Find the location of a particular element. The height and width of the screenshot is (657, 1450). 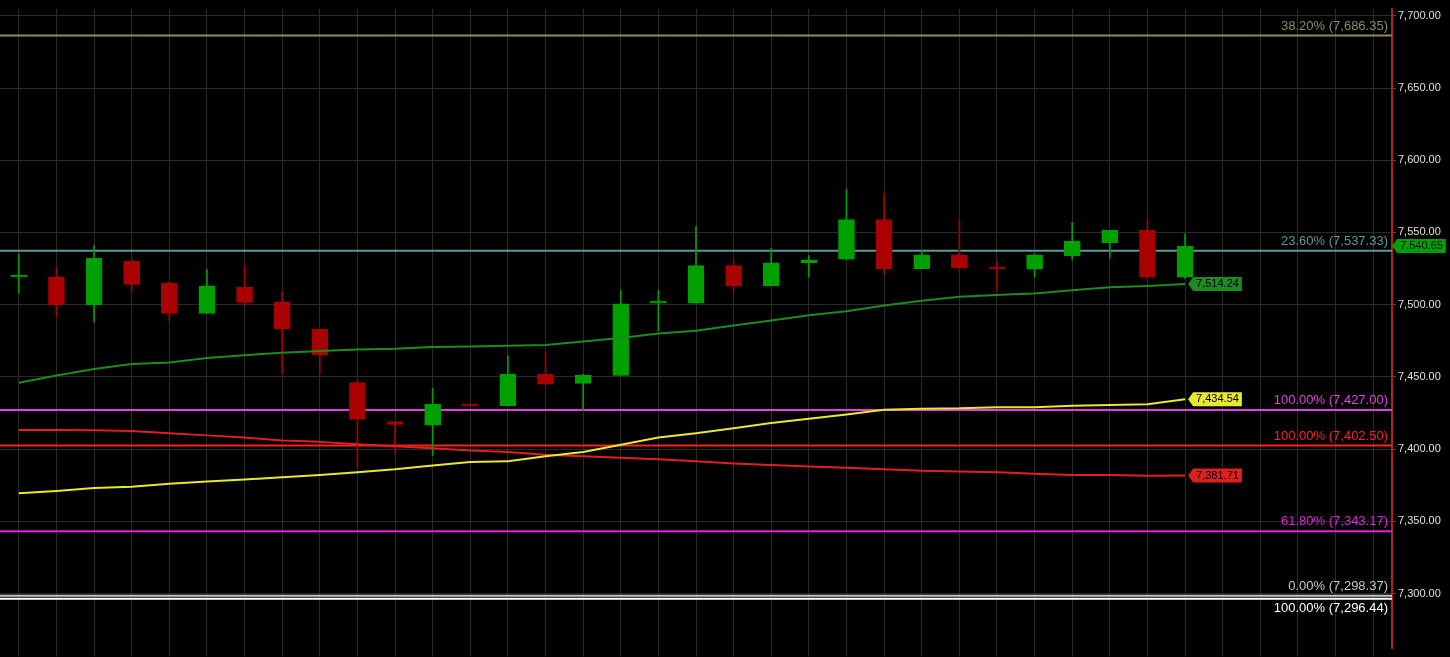

y-tick-label: 7,650.00 is located at coordinates (1419, 87).